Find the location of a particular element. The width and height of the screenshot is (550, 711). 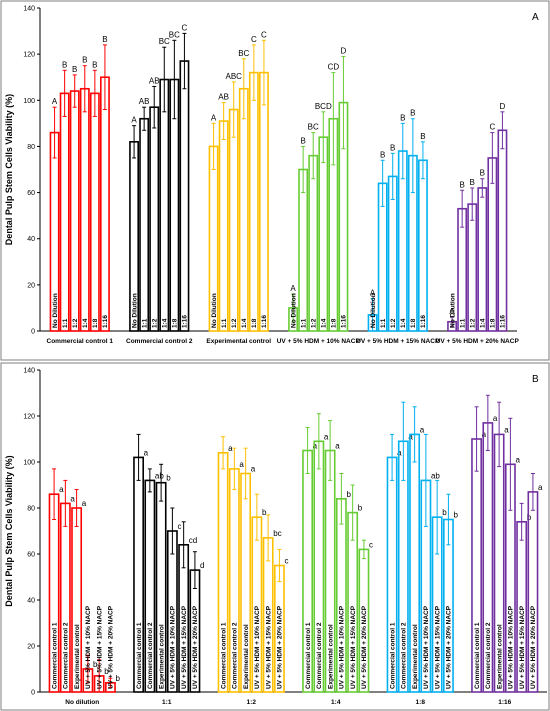

group-label: Commercial control 1 is located at coordinates (80, 341).